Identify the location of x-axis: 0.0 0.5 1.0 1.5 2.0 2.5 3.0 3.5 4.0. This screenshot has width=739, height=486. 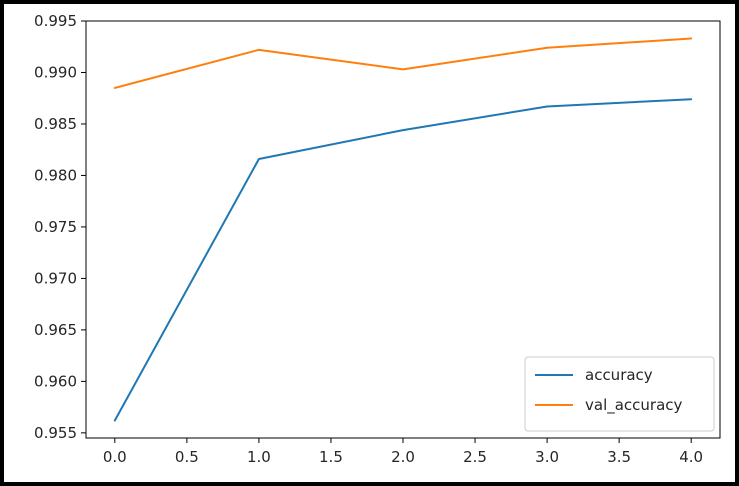
(403, 452).